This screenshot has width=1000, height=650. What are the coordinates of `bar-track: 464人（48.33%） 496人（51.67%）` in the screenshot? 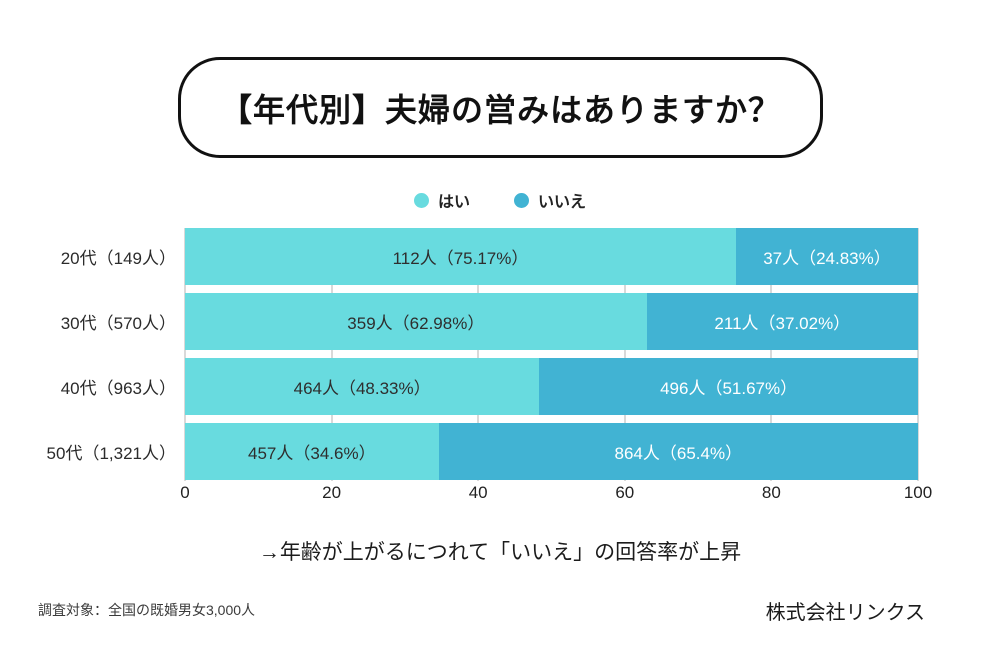 It's located at (551, 386).